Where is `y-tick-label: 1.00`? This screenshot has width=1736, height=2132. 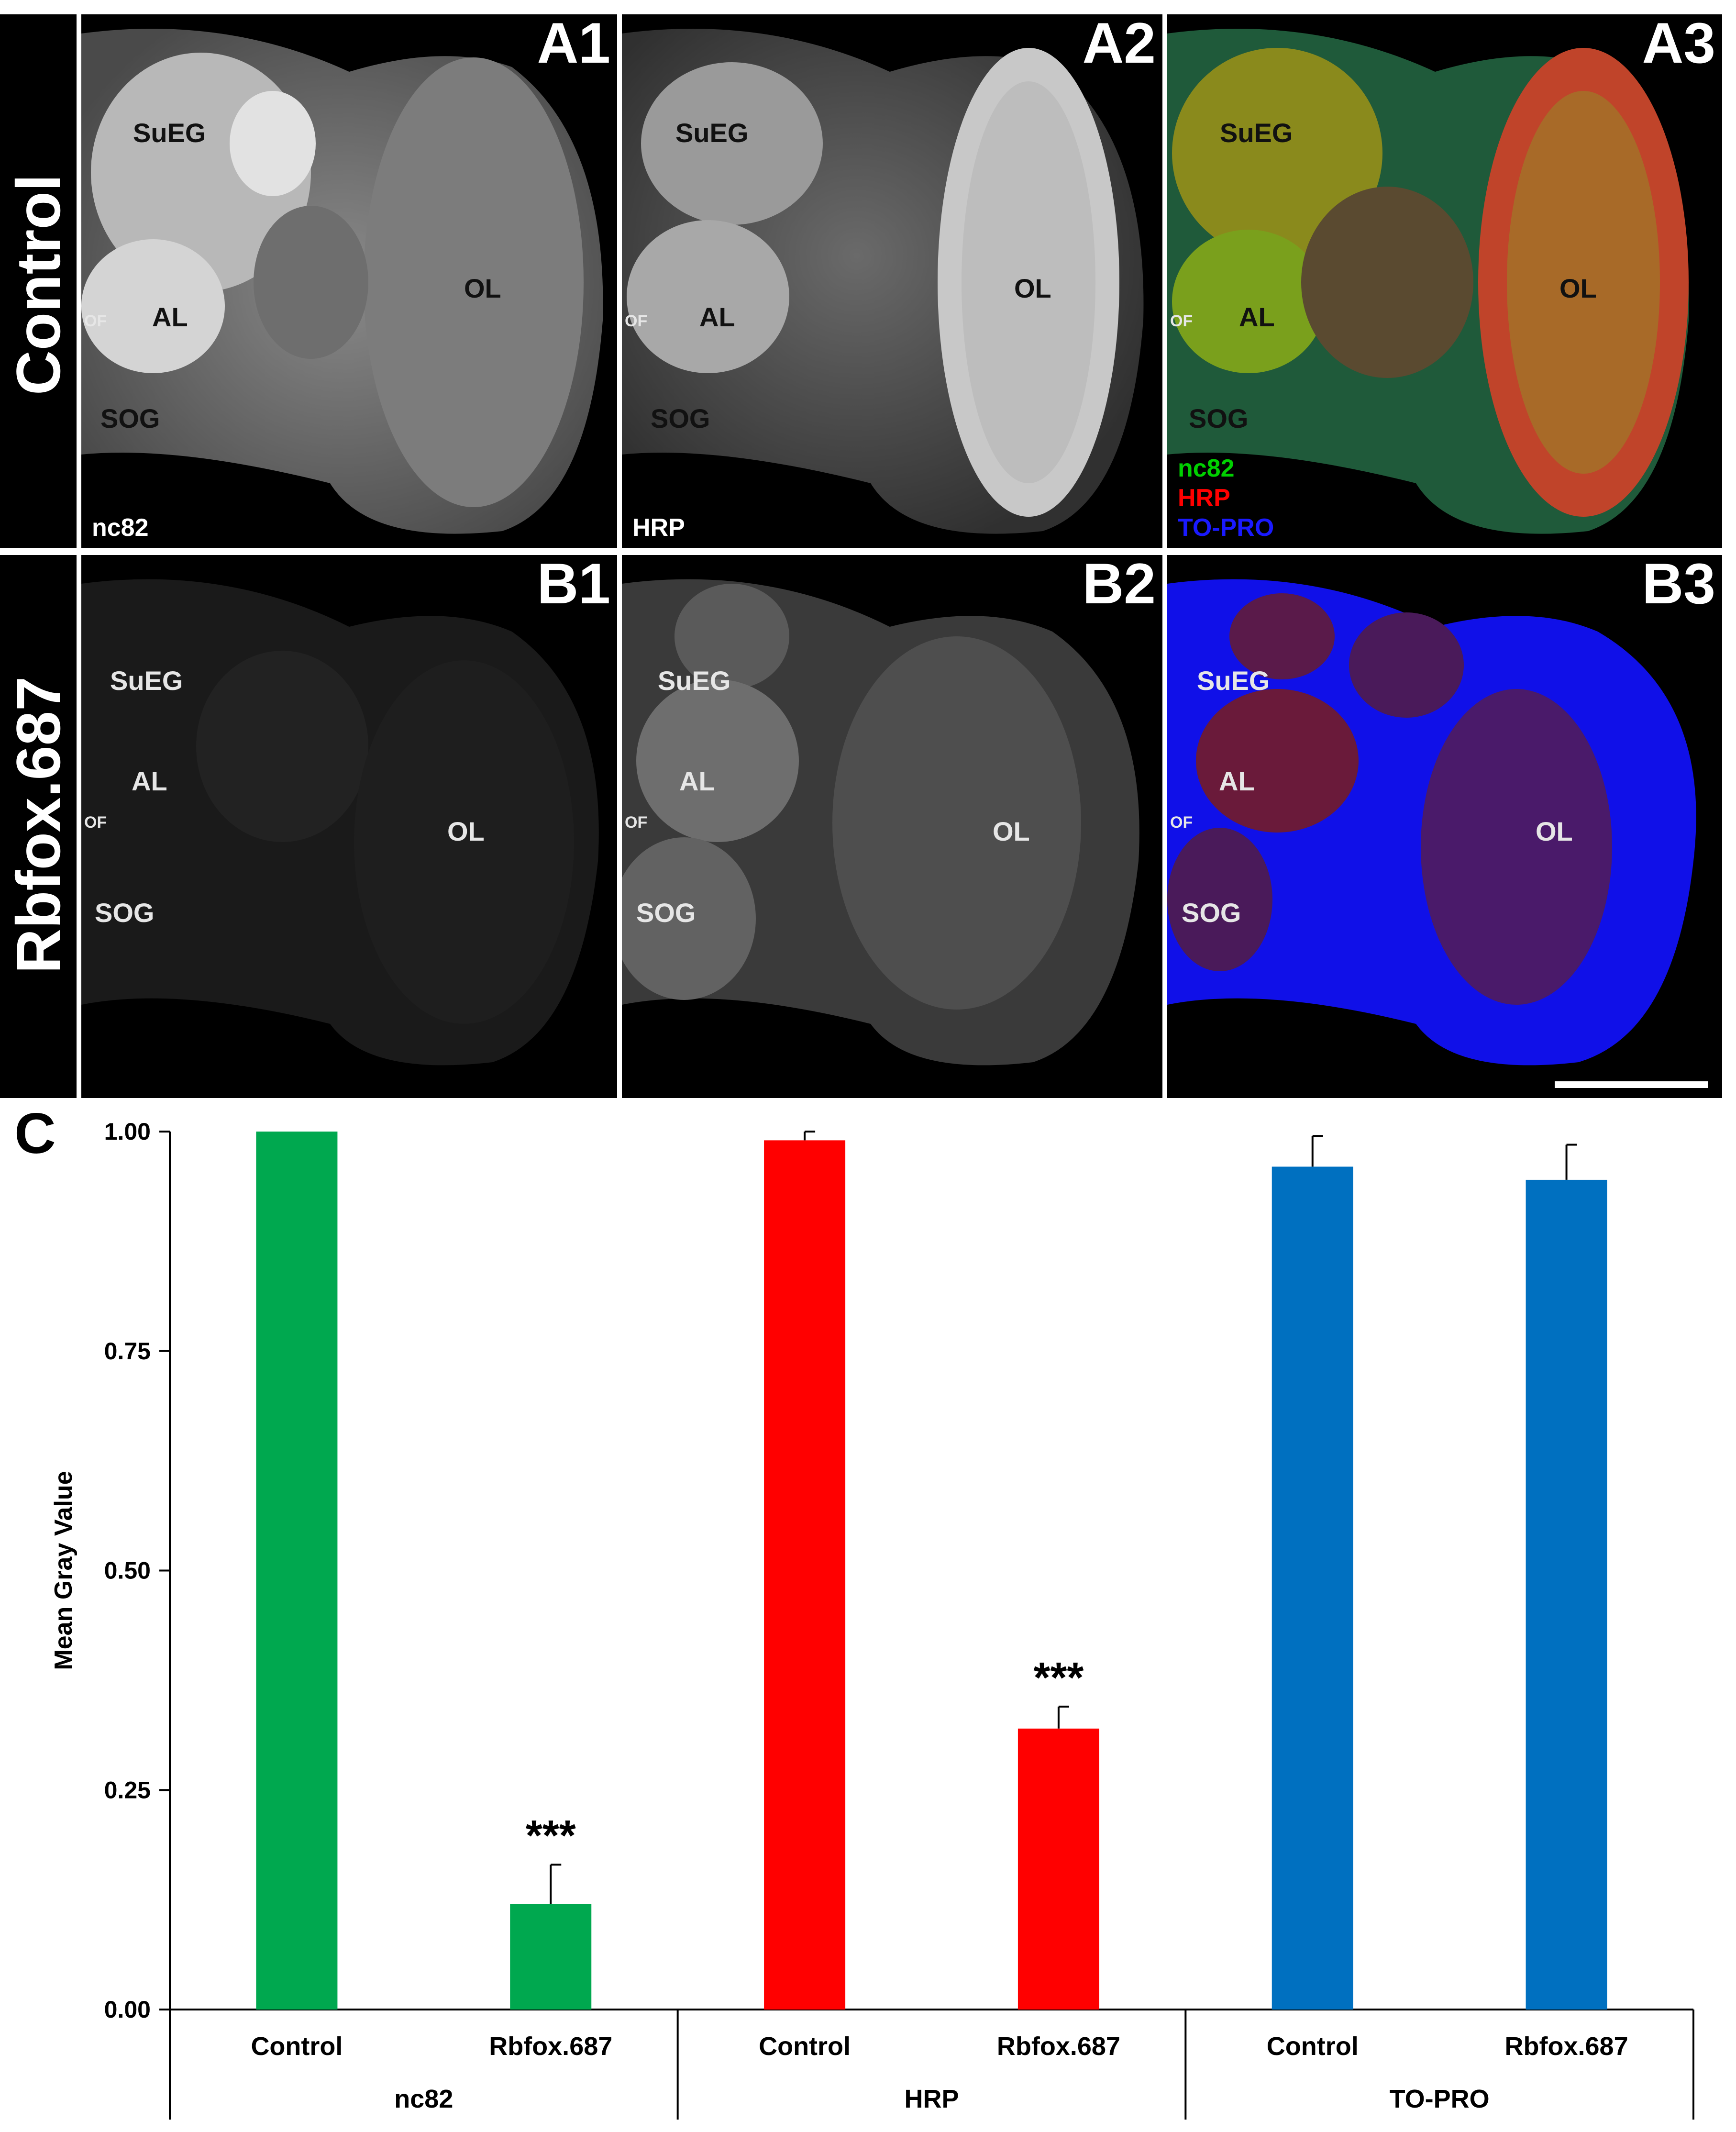
y-tick-label: 1.00 is located at coordinates (127, 1131).